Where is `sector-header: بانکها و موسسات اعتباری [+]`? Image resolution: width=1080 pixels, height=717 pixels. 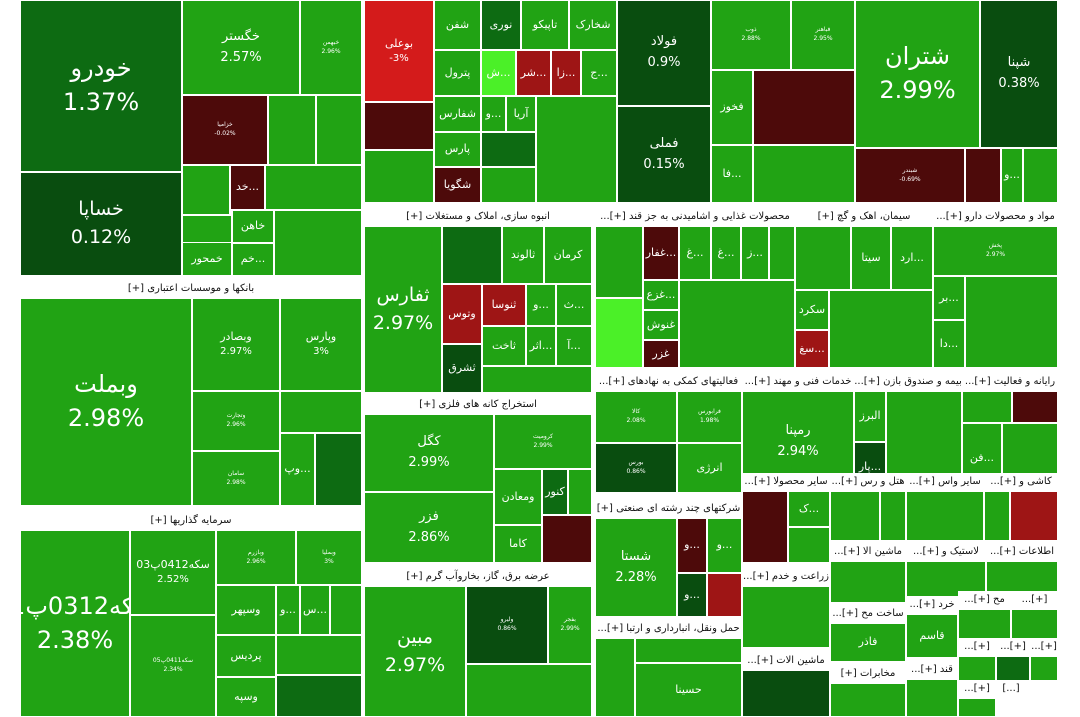 sector-header: بانکها و موسسات اعتباری [+] is located at coordinates (191, 289).